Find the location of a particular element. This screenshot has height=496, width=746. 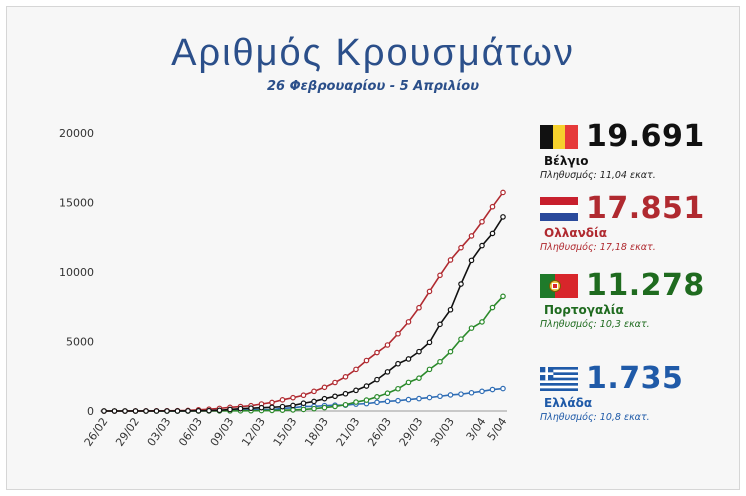

netherlands-total: 17.851 is located at coordinates (645, 208).